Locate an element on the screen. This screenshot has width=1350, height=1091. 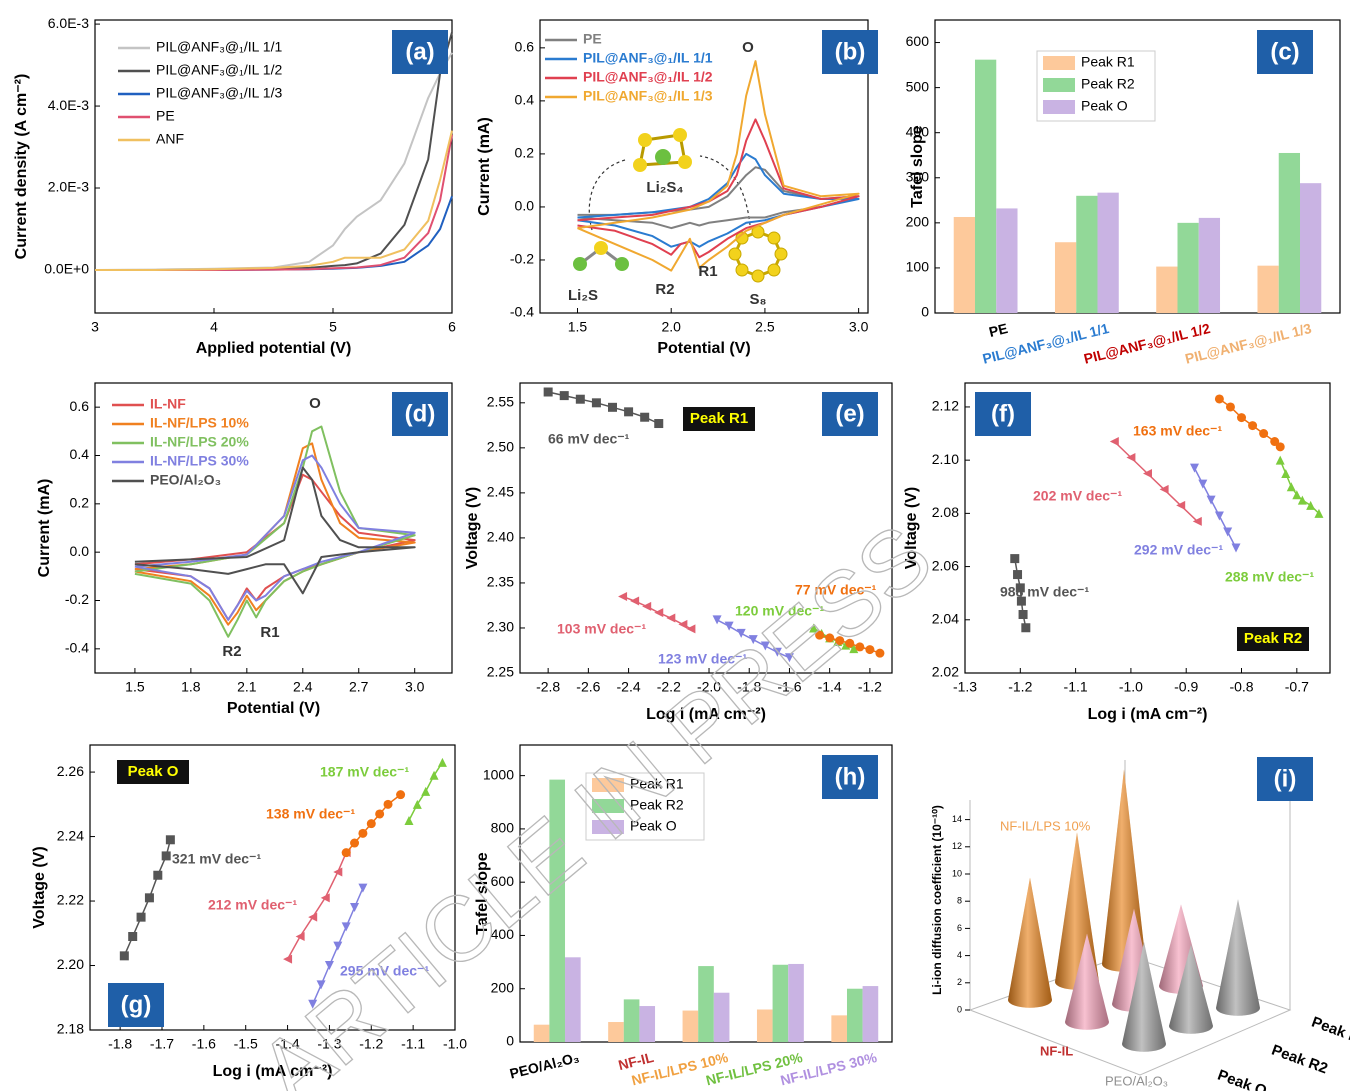
fit-line is located at coordinates (316, 906).